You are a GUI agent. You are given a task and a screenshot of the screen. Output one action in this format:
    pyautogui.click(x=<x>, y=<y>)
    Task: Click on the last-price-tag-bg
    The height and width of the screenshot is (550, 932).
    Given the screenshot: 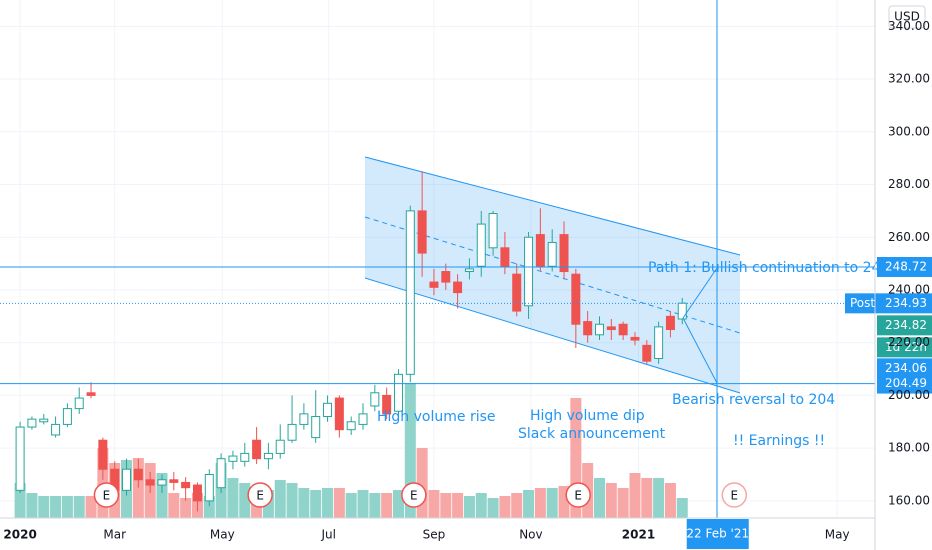 What is the action you would take?
    pyautogui.click(x=904, y=325)
    